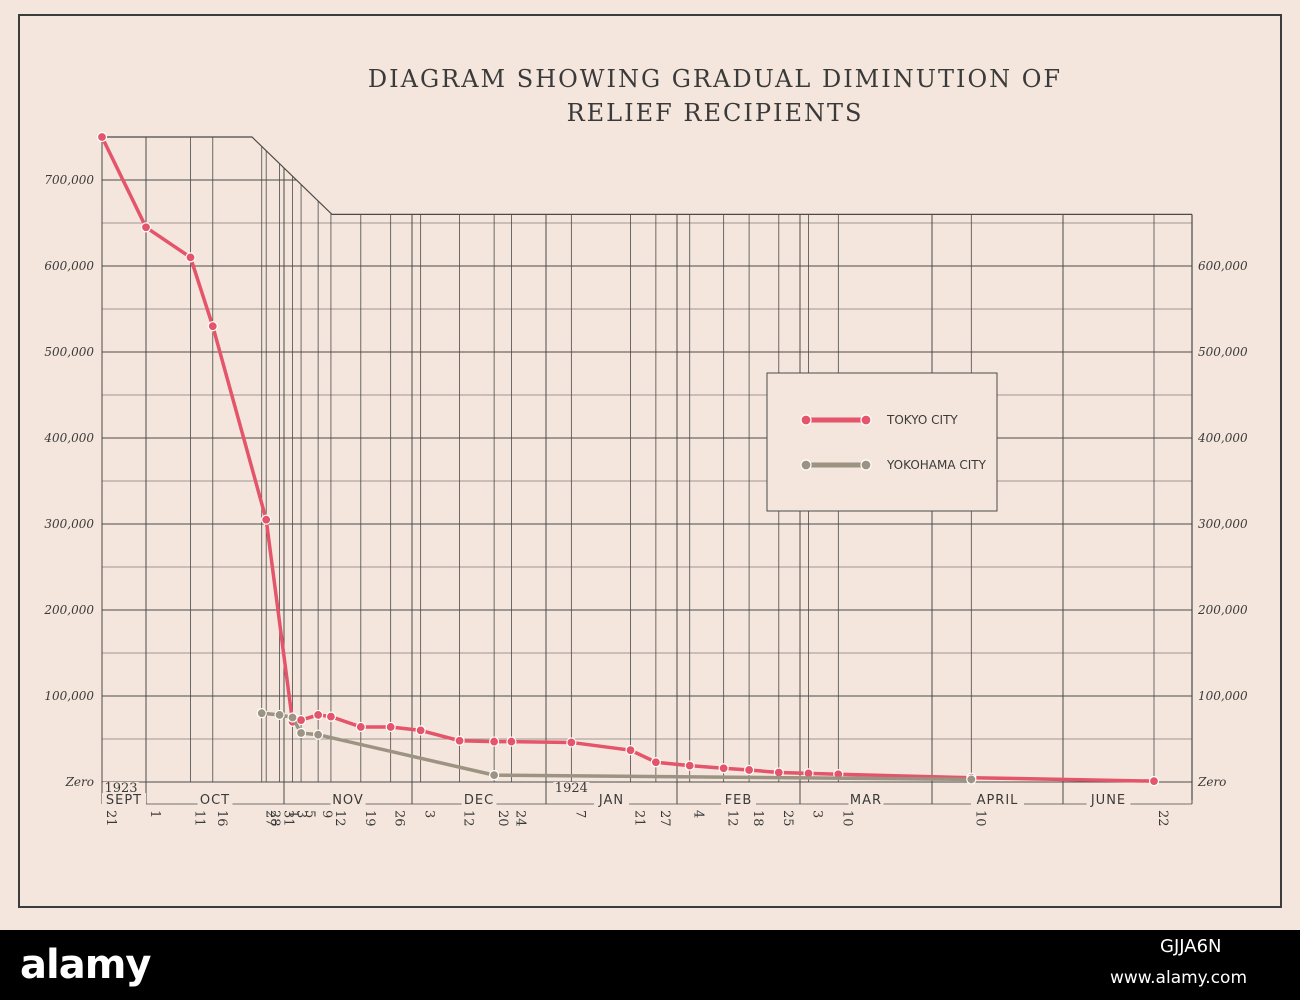 Image resolution: width=1300 pixels, height=1000 pixels. Describe the element at coordinates (1162, 818) in the screenshot. I see `date-tick-label: 22` at that location.